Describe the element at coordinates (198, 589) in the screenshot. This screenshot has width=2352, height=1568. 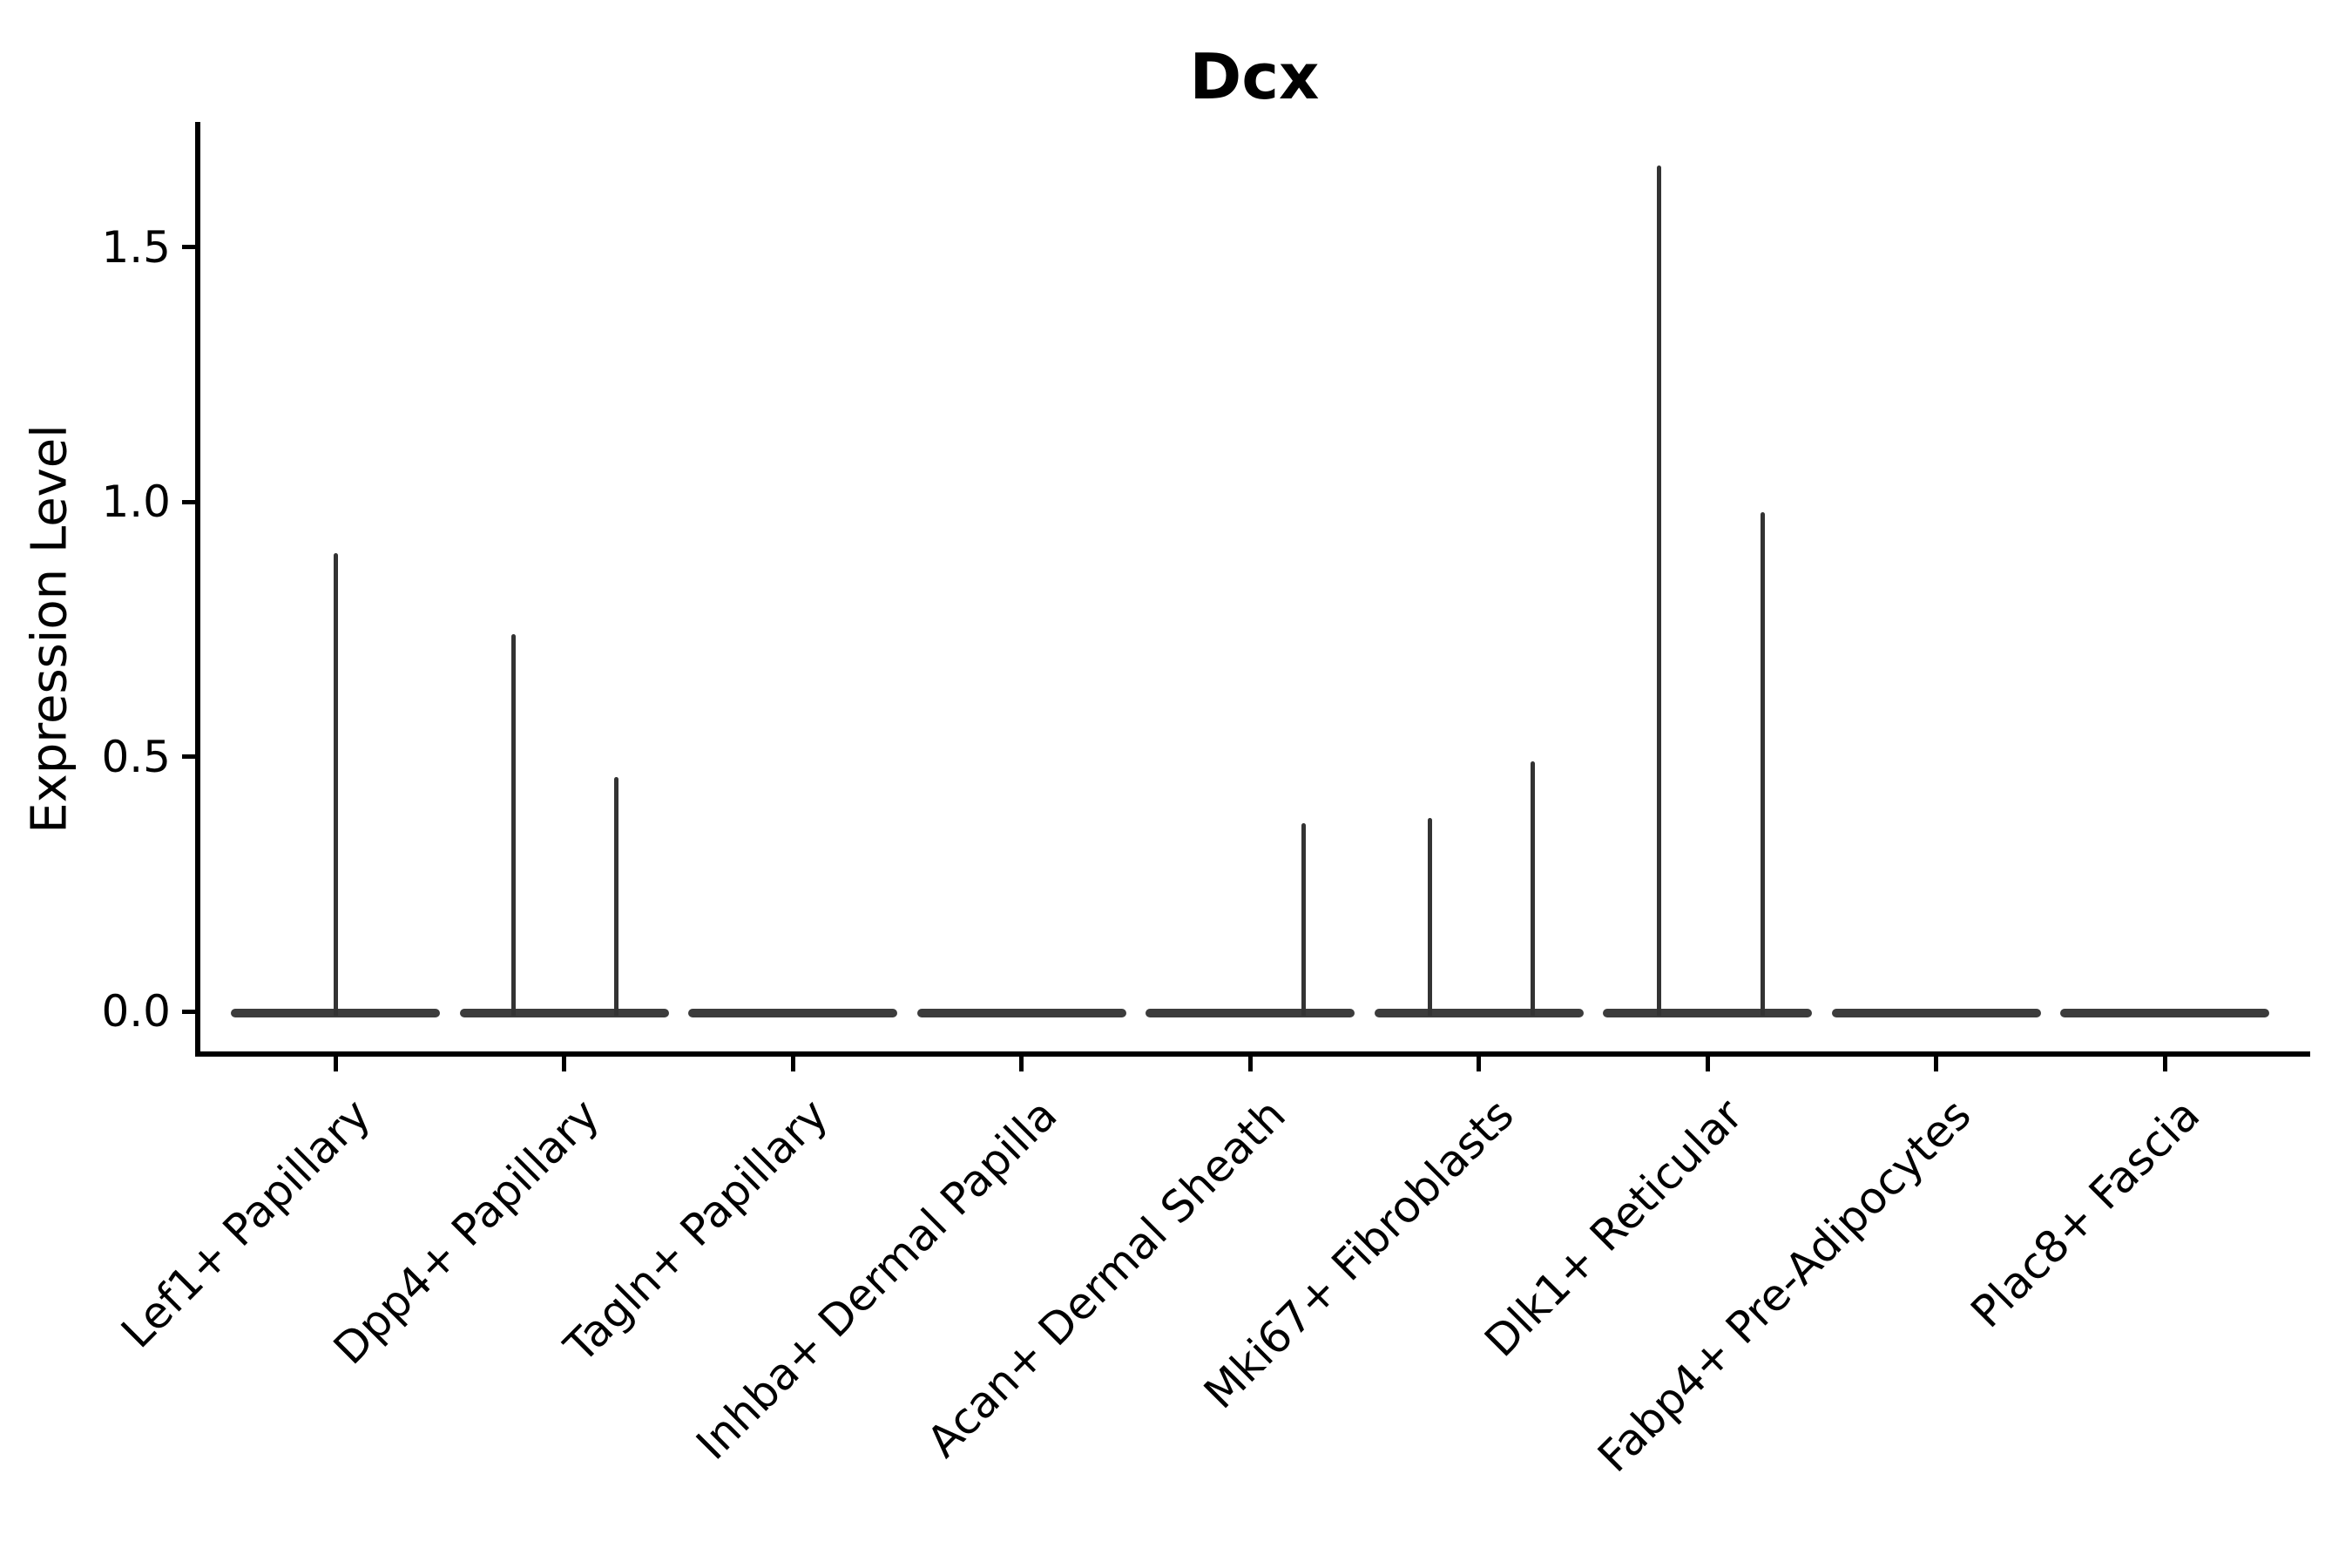
I see `y-axis-spine` at that location.